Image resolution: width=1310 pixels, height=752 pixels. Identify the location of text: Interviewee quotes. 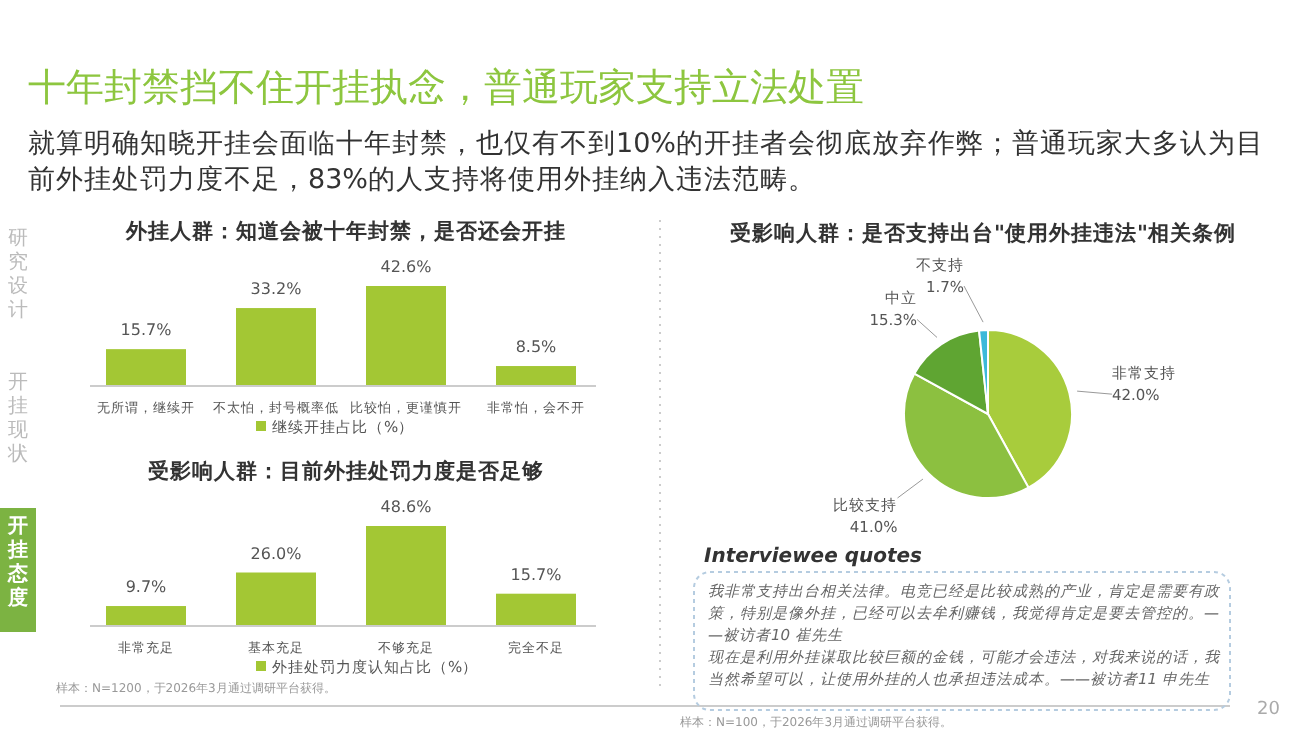
(813, 557).